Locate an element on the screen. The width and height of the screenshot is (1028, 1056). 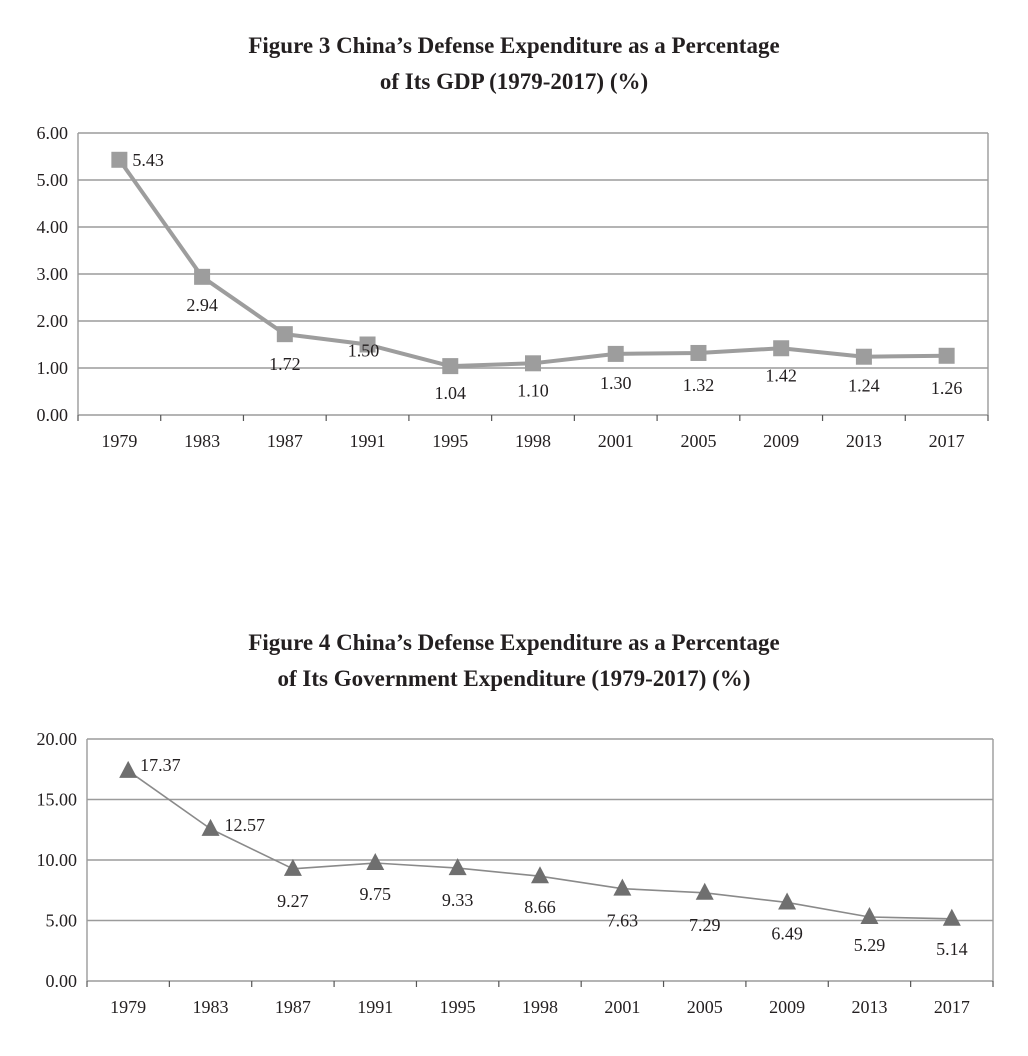
y-tick-label: 3.00 is located at coordinates (53, 274).